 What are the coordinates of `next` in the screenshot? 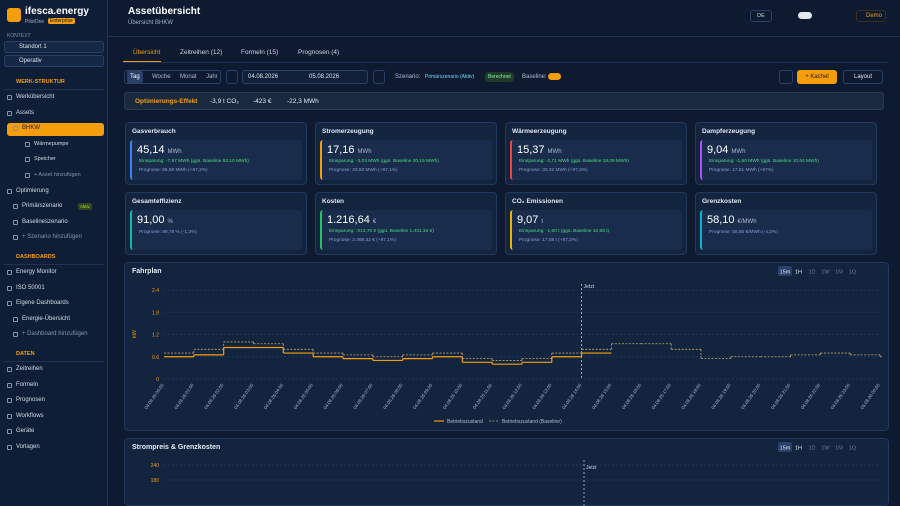 It's located at (379, 77).